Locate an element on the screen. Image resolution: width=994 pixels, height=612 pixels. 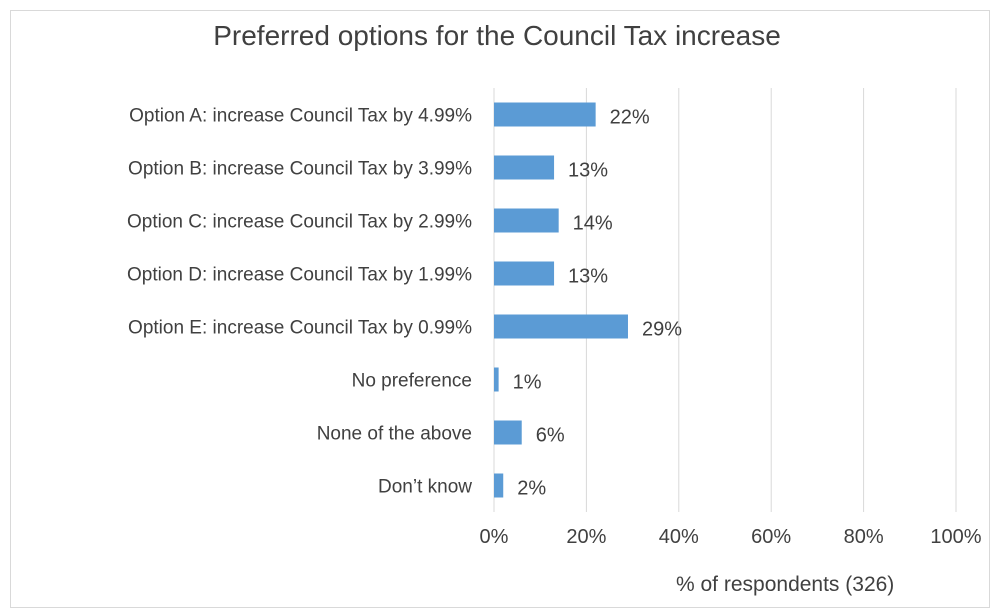
data-label-5: 1% is located at coordinates (527, 383).